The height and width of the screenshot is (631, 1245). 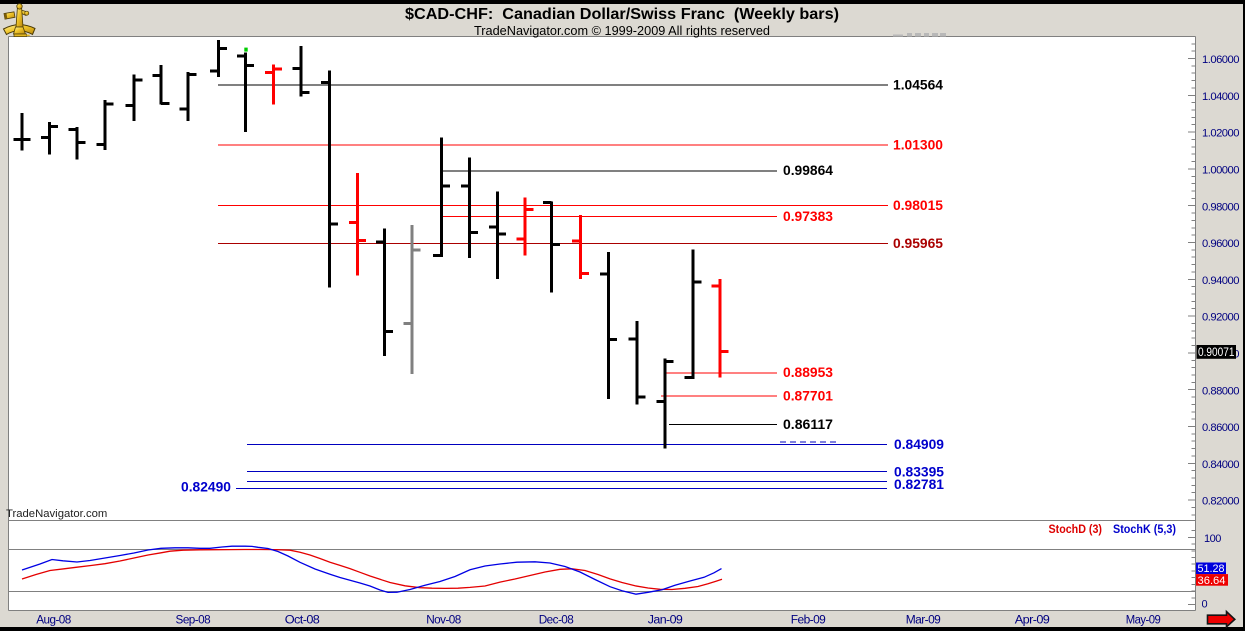 I want to click on svg-text: May-09, so click(x=1143, y=621).